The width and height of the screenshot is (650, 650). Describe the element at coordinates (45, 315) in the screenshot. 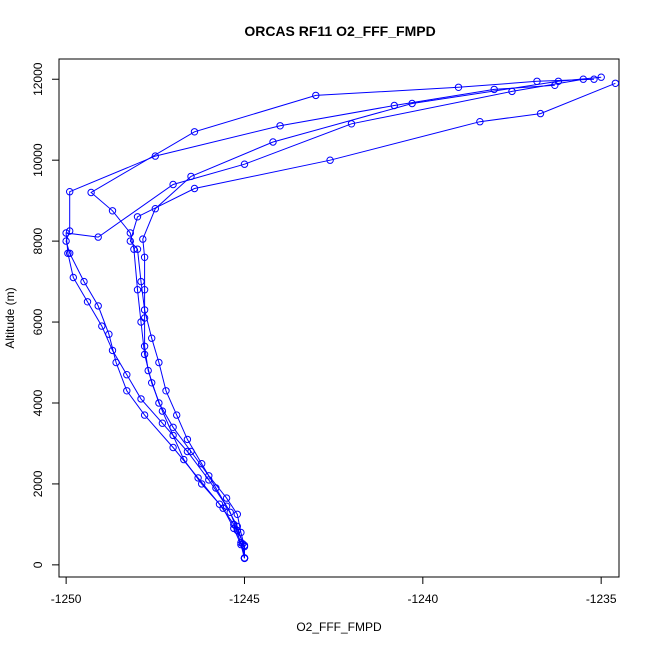

I see `y-axis: 0 2000 4000 6000 8000 10000 12000` at that location.